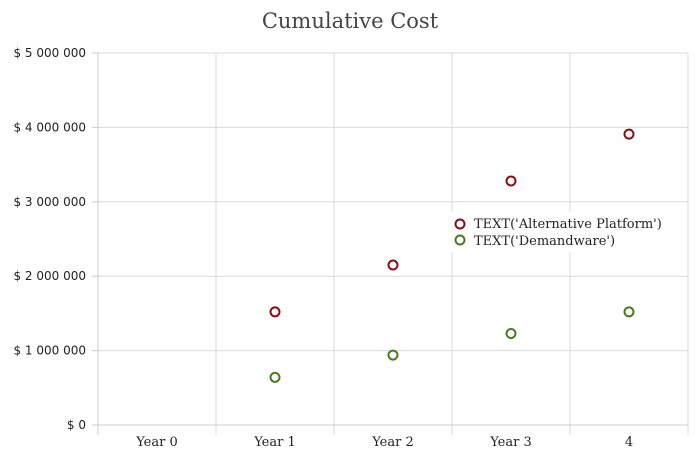 The width and height of the screenshot is (700, 467). What do you see at coordinates (274, 442) in the screenshot?
I see `x-tick-label: Year 1` at bounding box center [274, 442].